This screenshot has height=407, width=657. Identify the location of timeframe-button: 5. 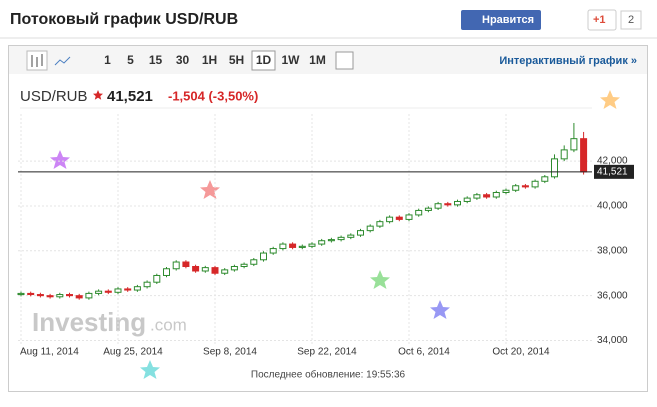
(130, 60).